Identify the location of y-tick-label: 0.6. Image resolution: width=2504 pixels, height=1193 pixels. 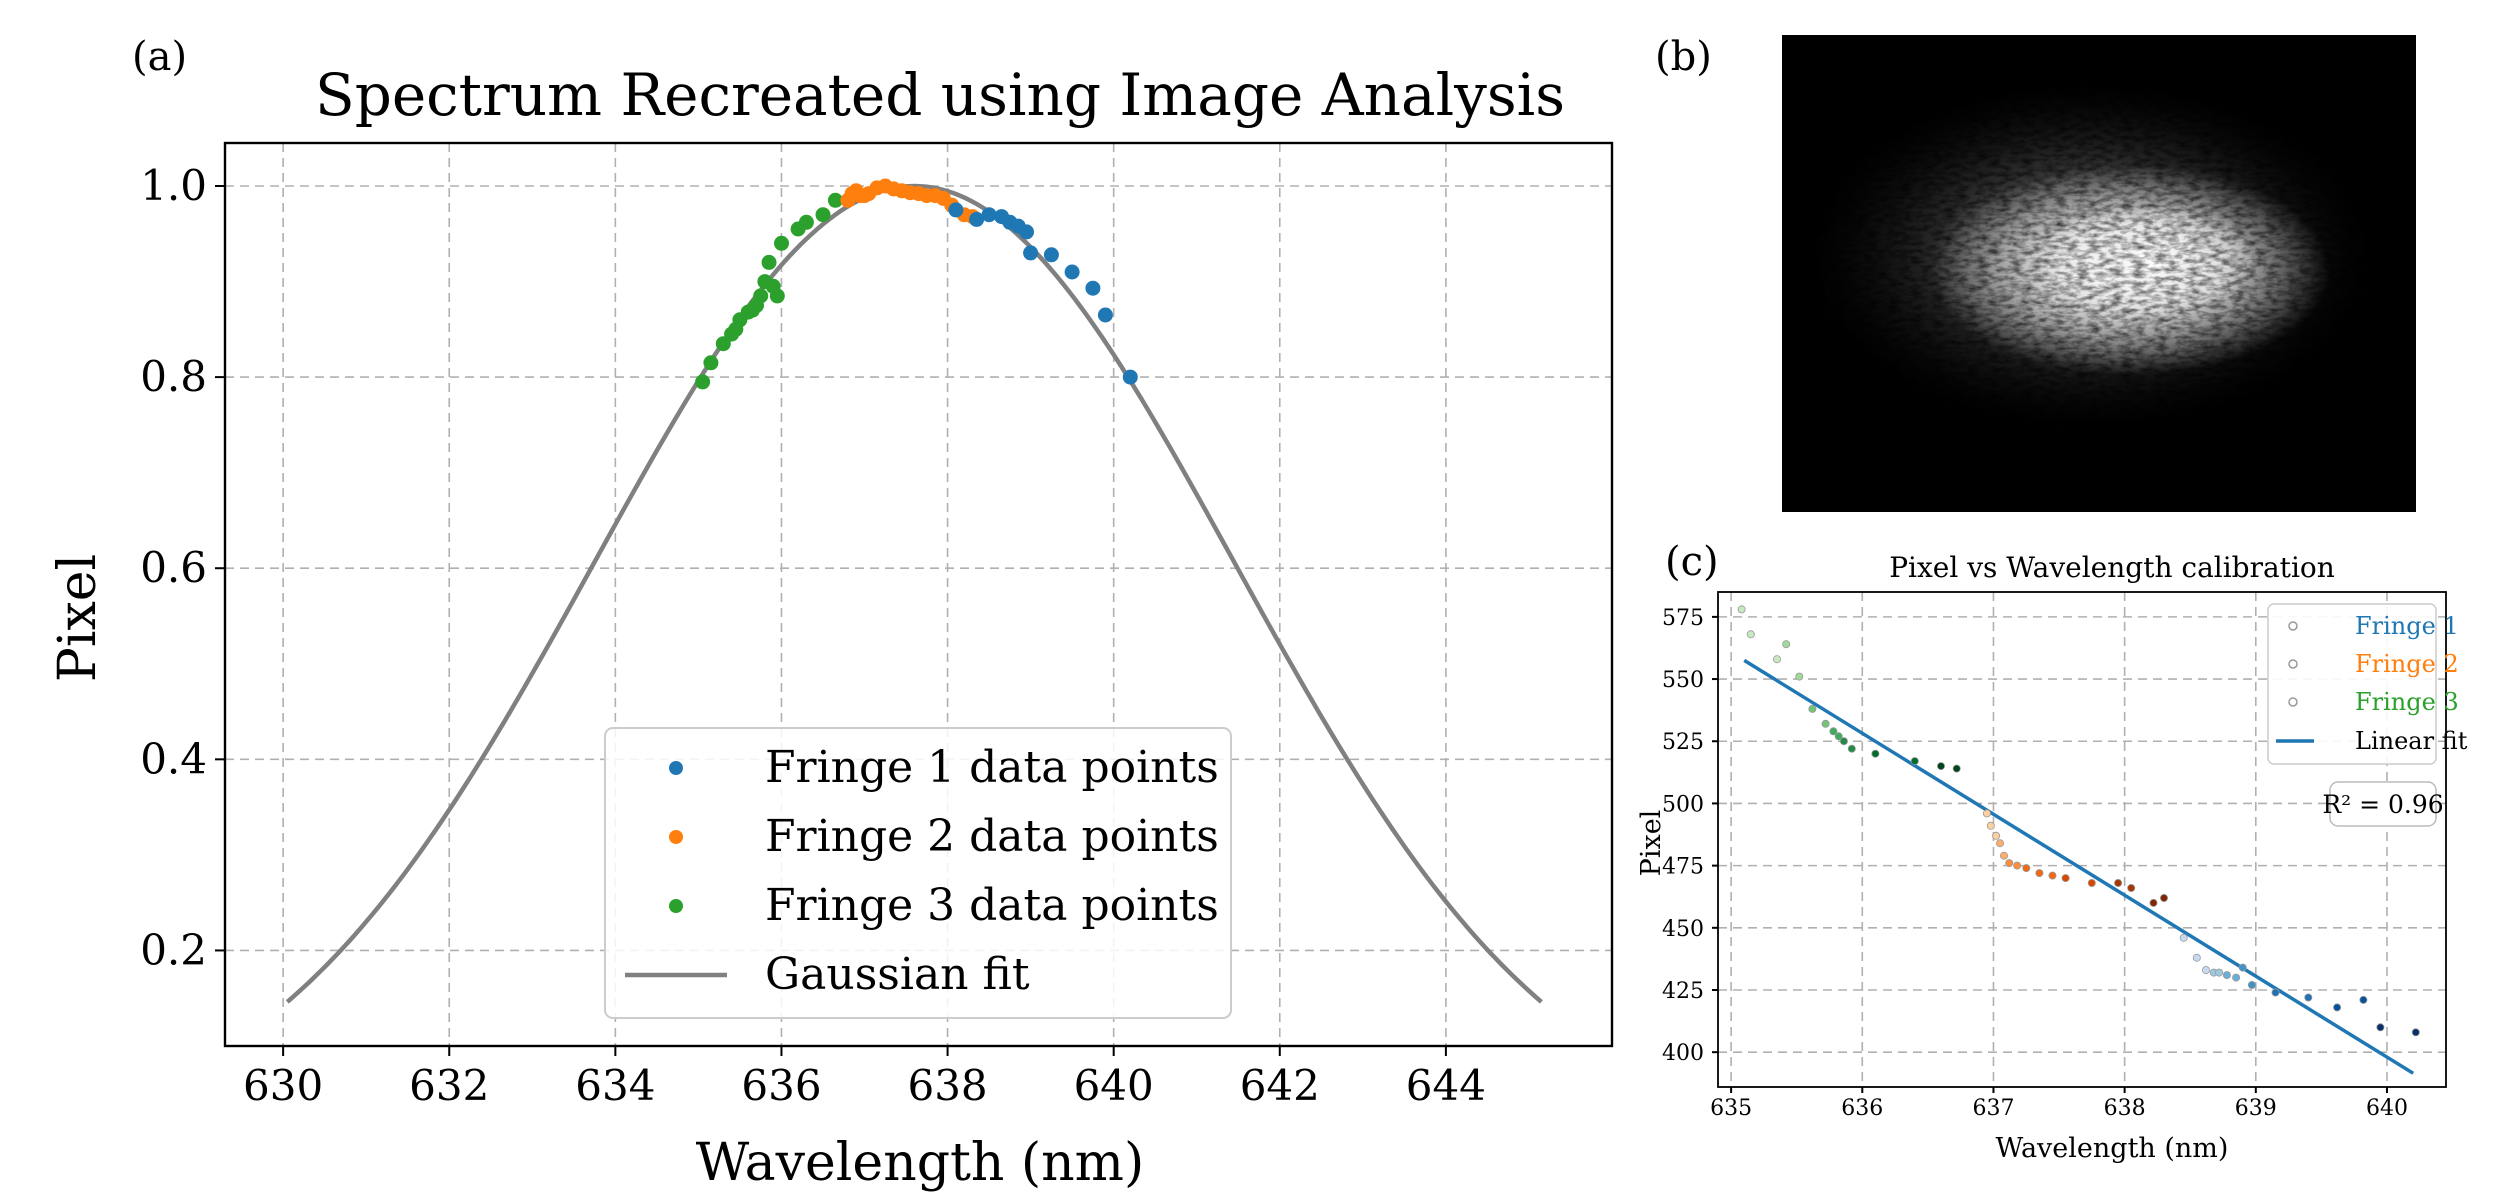
(173, 567).